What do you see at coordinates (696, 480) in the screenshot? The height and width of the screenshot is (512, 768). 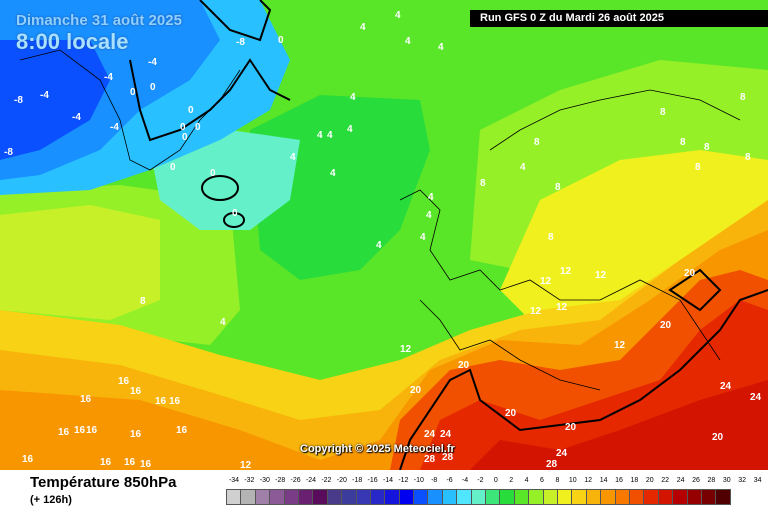 I see `legend-tick: 26` at bounding box center [696, 480].